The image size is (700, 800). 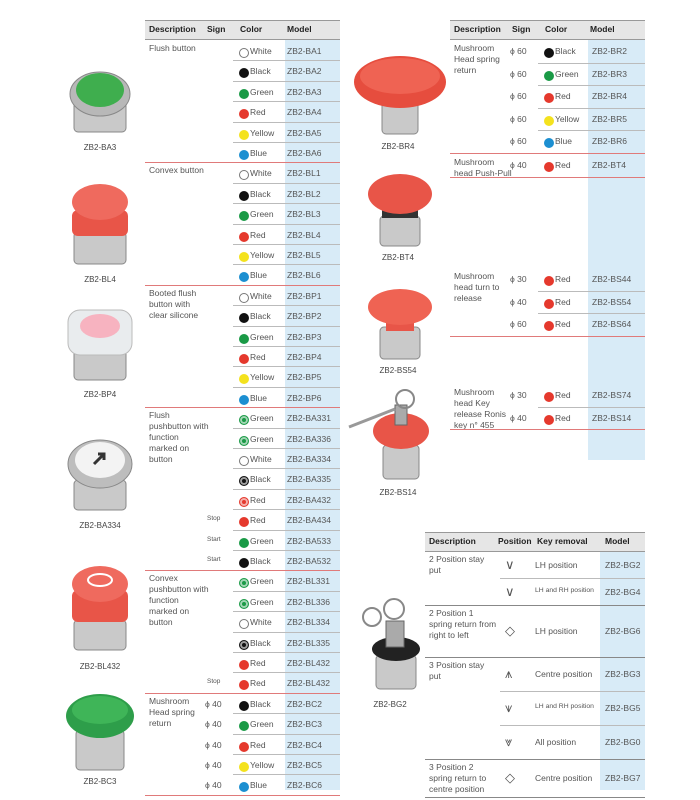 What do you see at coordinates (172, 48) in the screenshot?
I see `group-description: Flush button` at bounding box center [172, 48].